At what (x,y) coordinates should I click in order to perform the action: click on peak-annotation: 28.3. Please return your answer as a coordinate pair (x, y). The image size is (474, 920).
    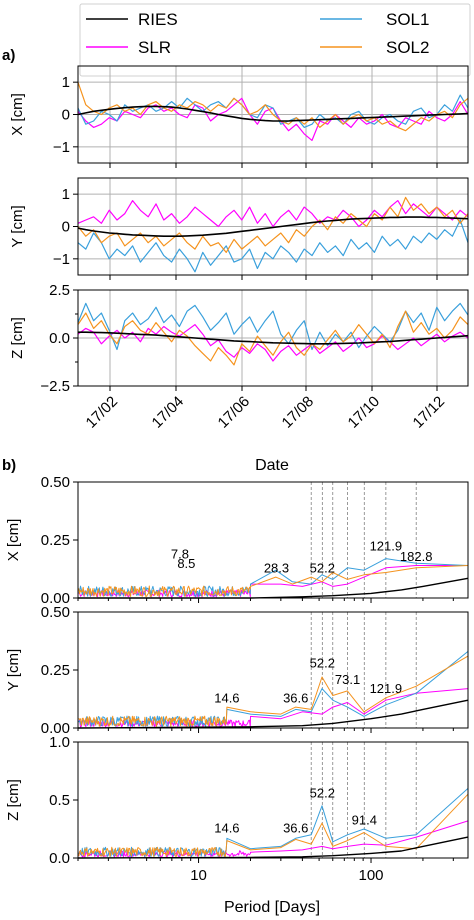
    Looking at the image, I should click on (276, 567).